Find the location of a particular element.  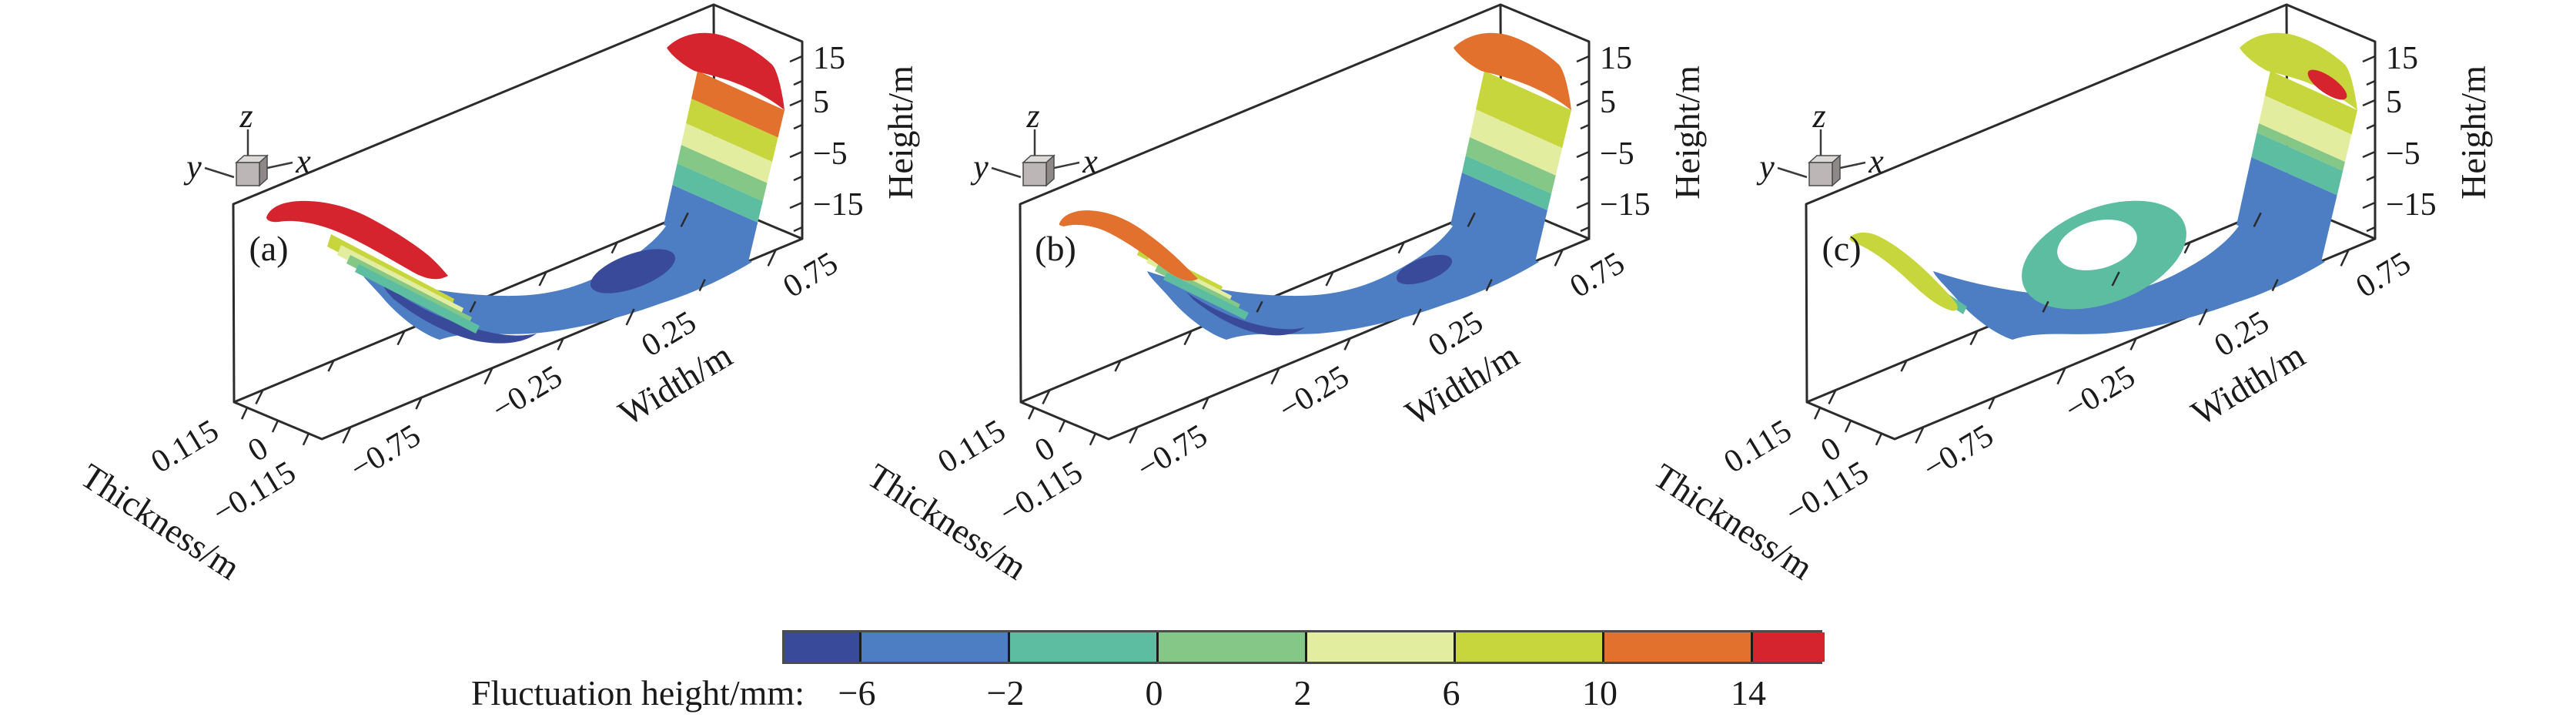

colorbar-segment-pale is located at coordinates (1379, 647).